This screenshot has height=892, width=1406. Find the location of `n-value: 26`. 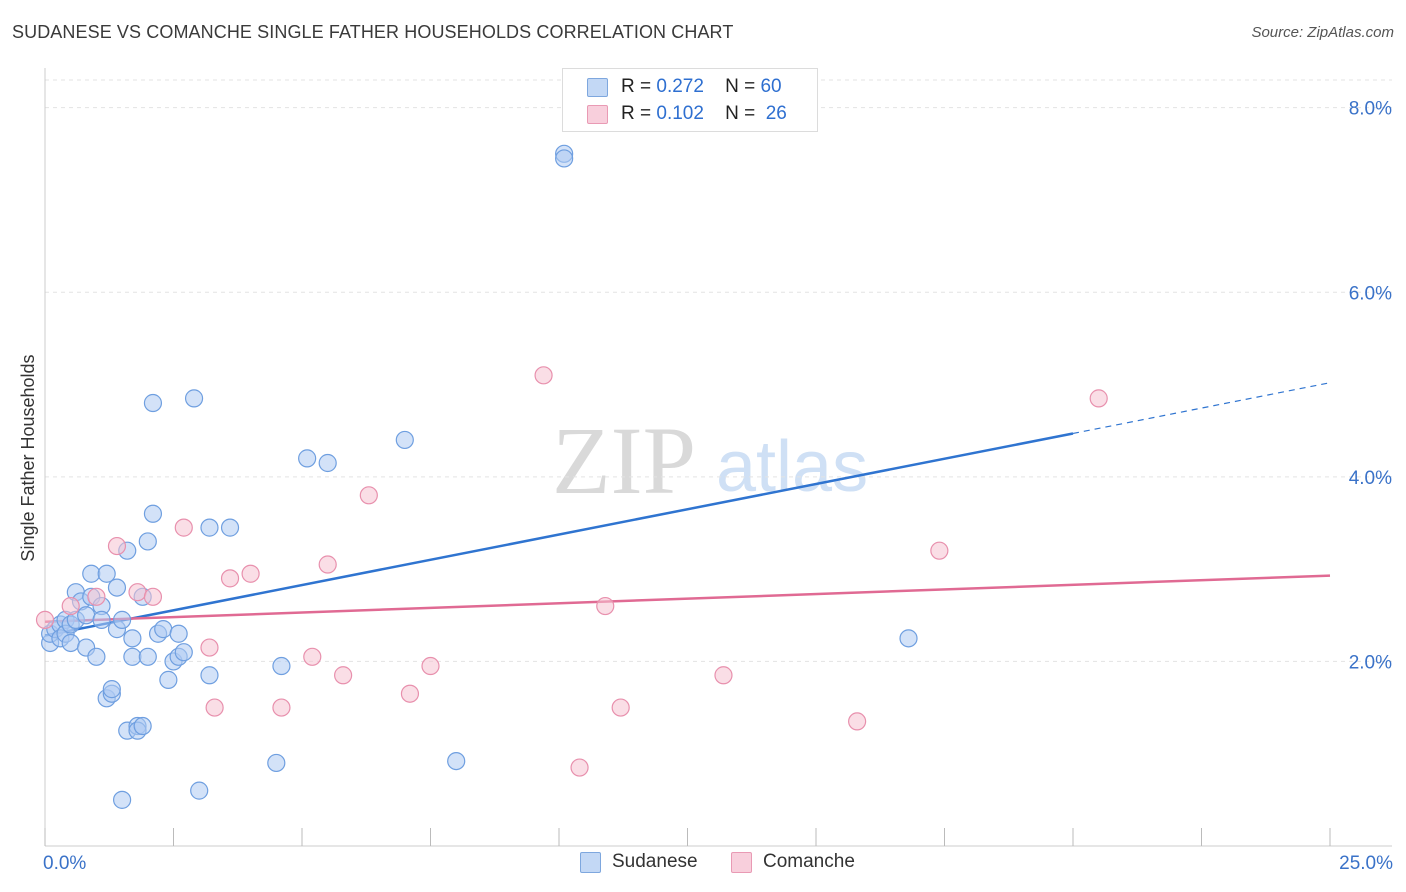

n-value: 26 is located at coordinates (776, 113).